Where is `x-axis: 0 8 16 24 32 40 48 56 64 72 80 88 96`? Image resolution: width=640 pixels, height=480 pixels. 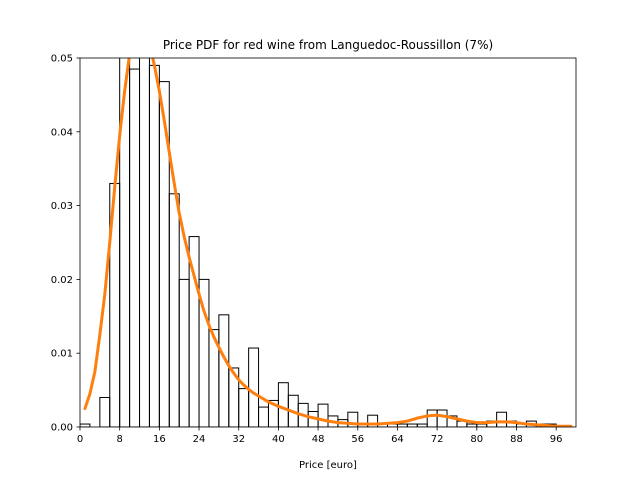
x-axis: 0 8 16 24 32 40 48 56 64 72 80 88 96 is located at coordinates (320, 436).